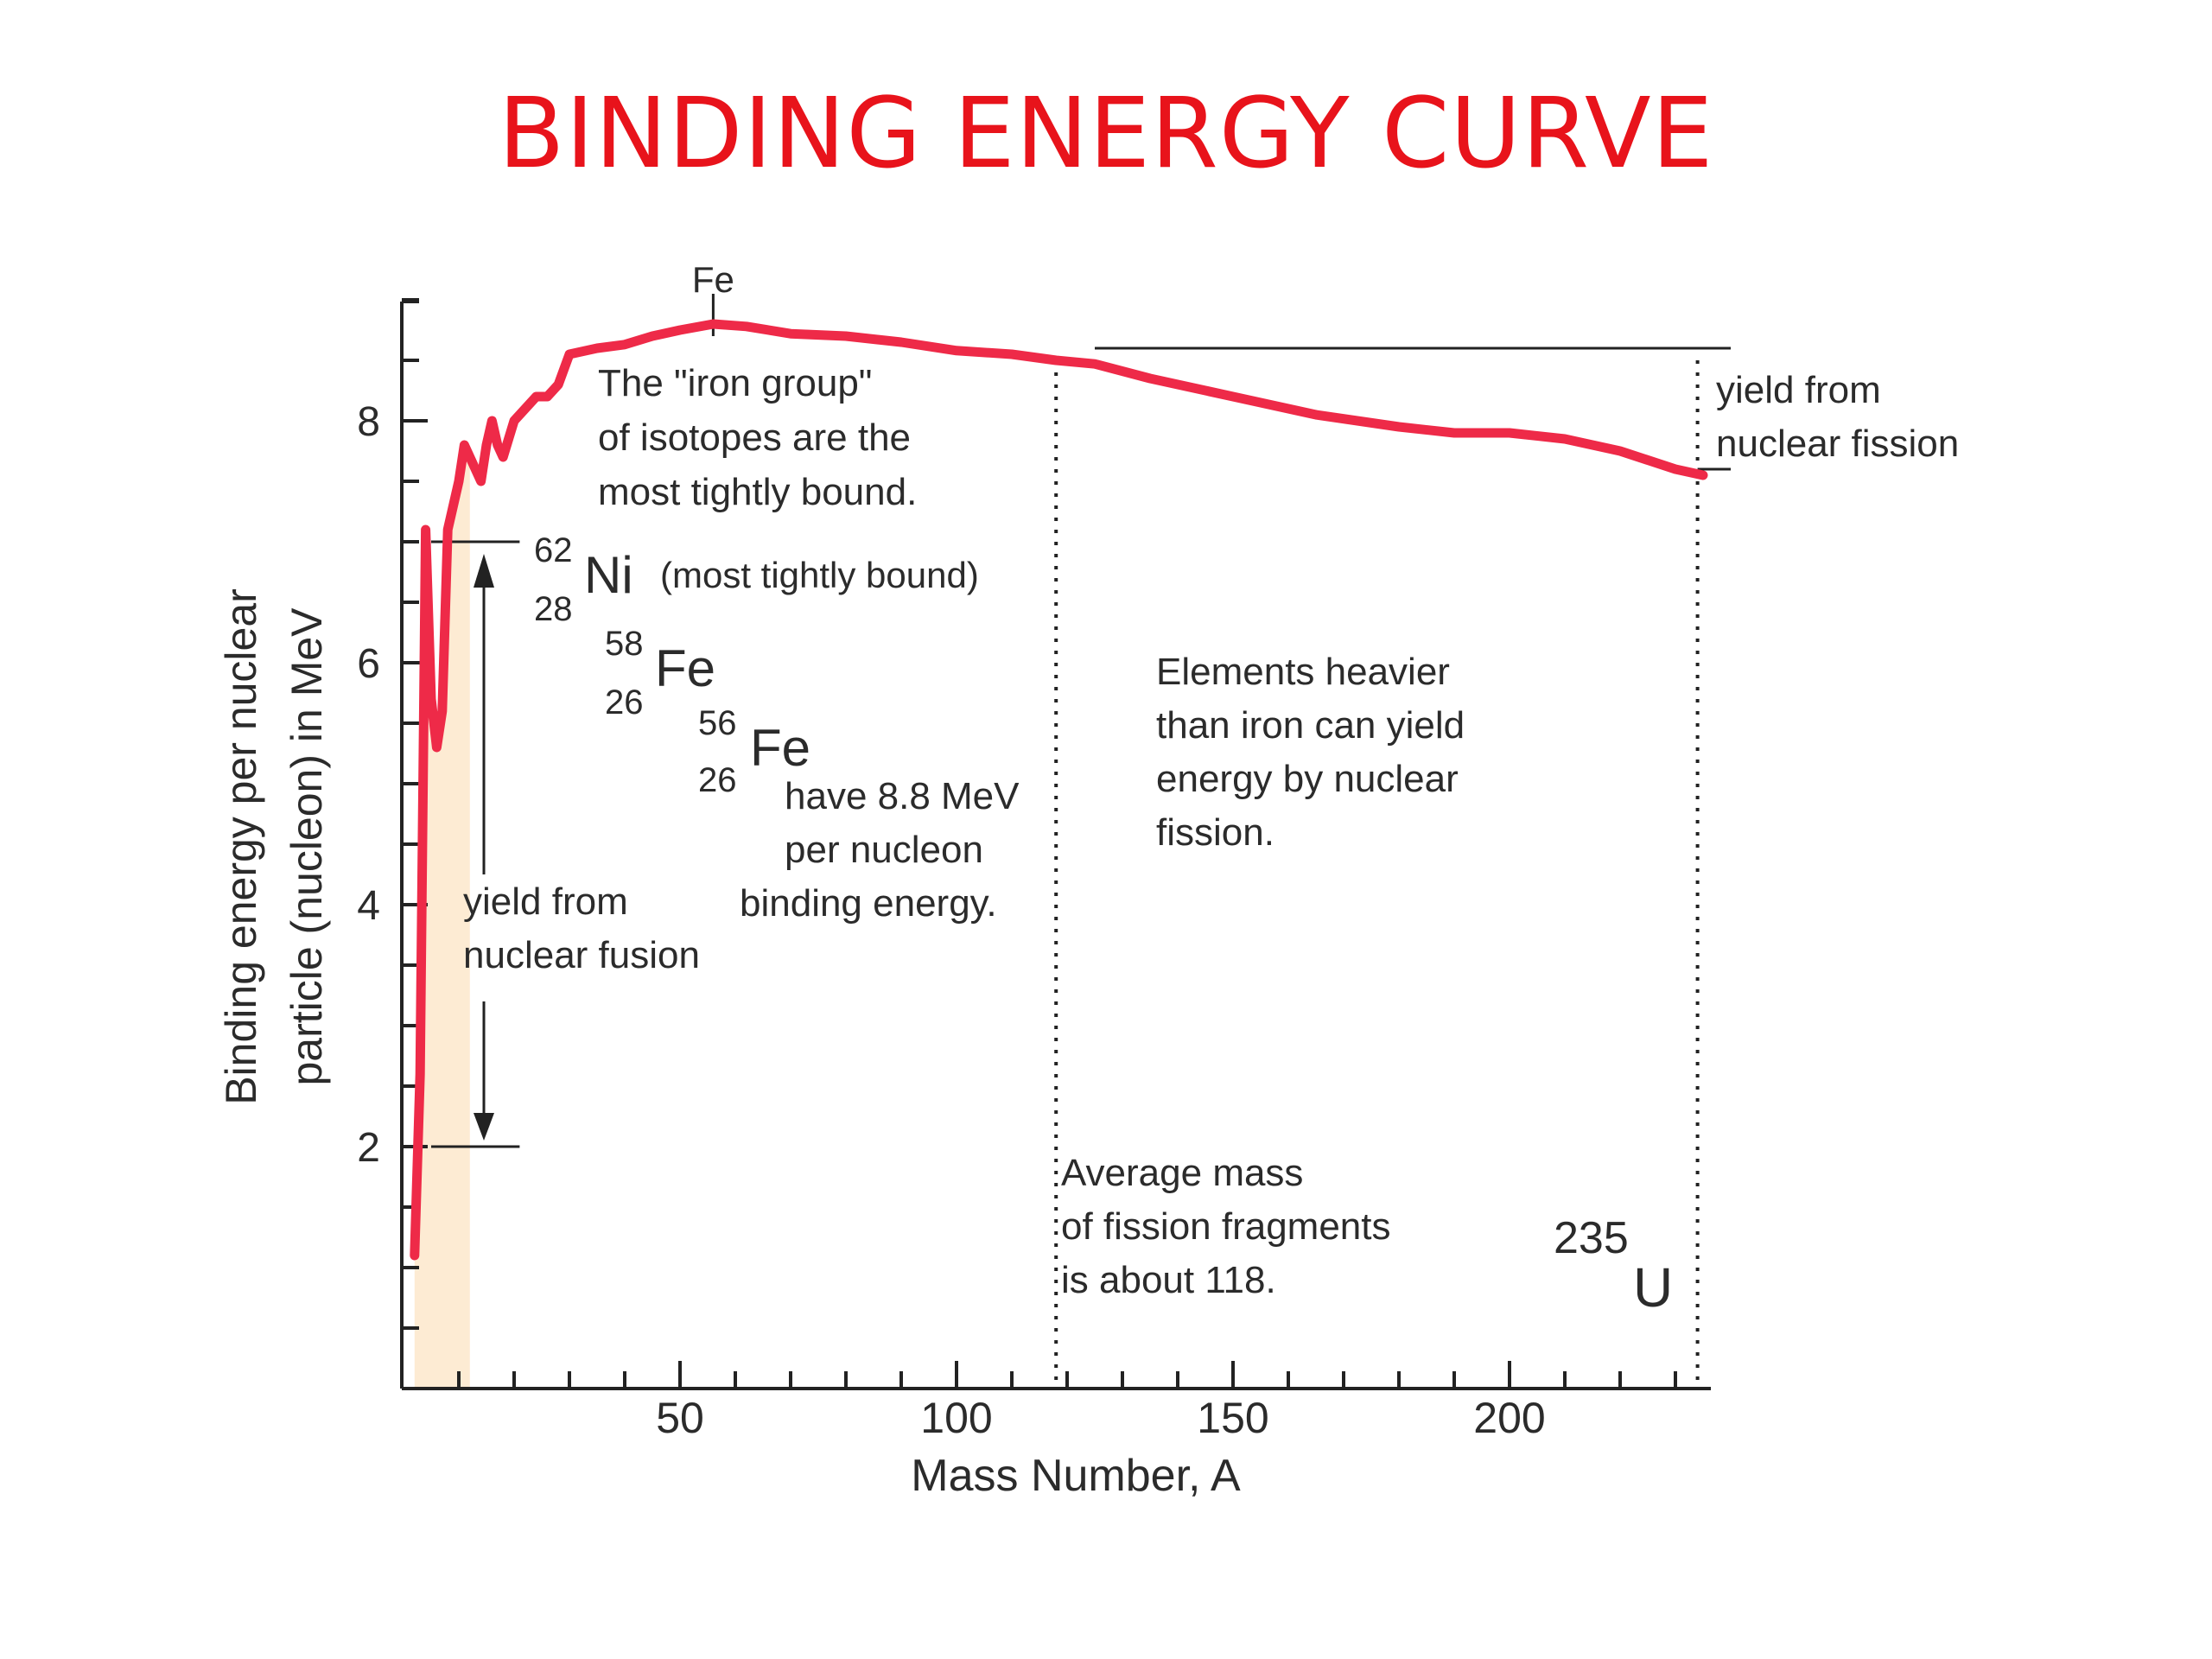 The height and width of the screenshot is (1659, 2212). I want to click on fe-marker-label: Fe, so click(713, 279).